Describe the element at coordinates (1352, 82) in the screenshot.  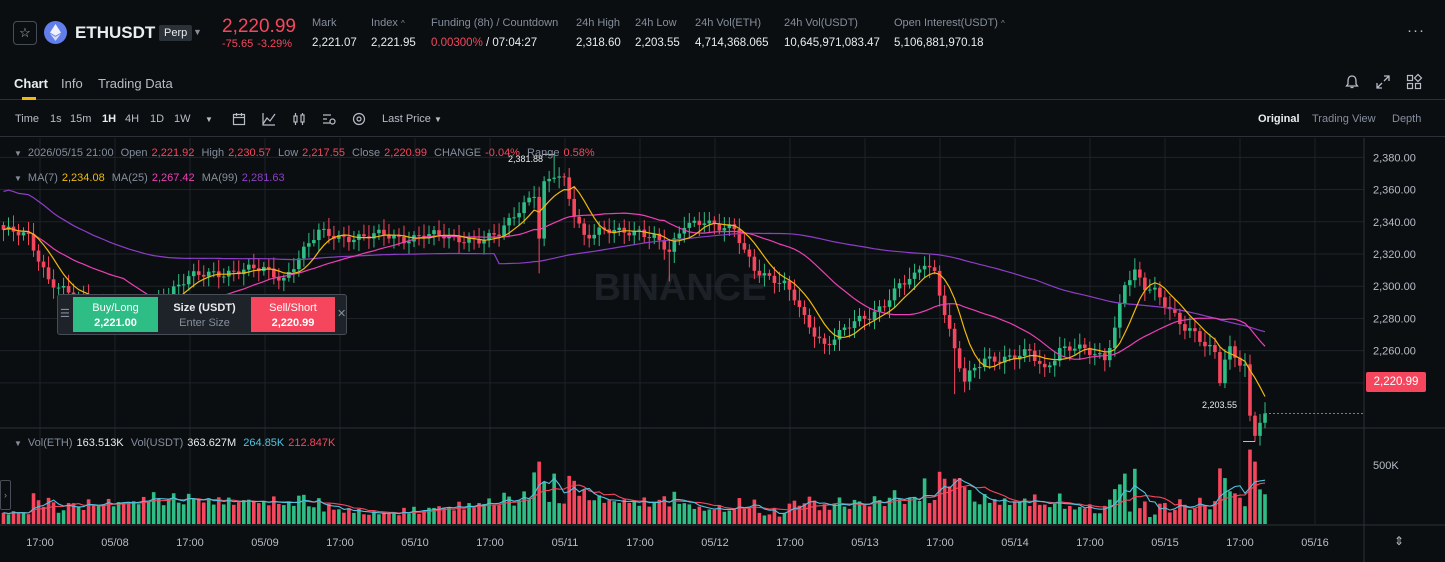
I see `bell-icon` at that location.